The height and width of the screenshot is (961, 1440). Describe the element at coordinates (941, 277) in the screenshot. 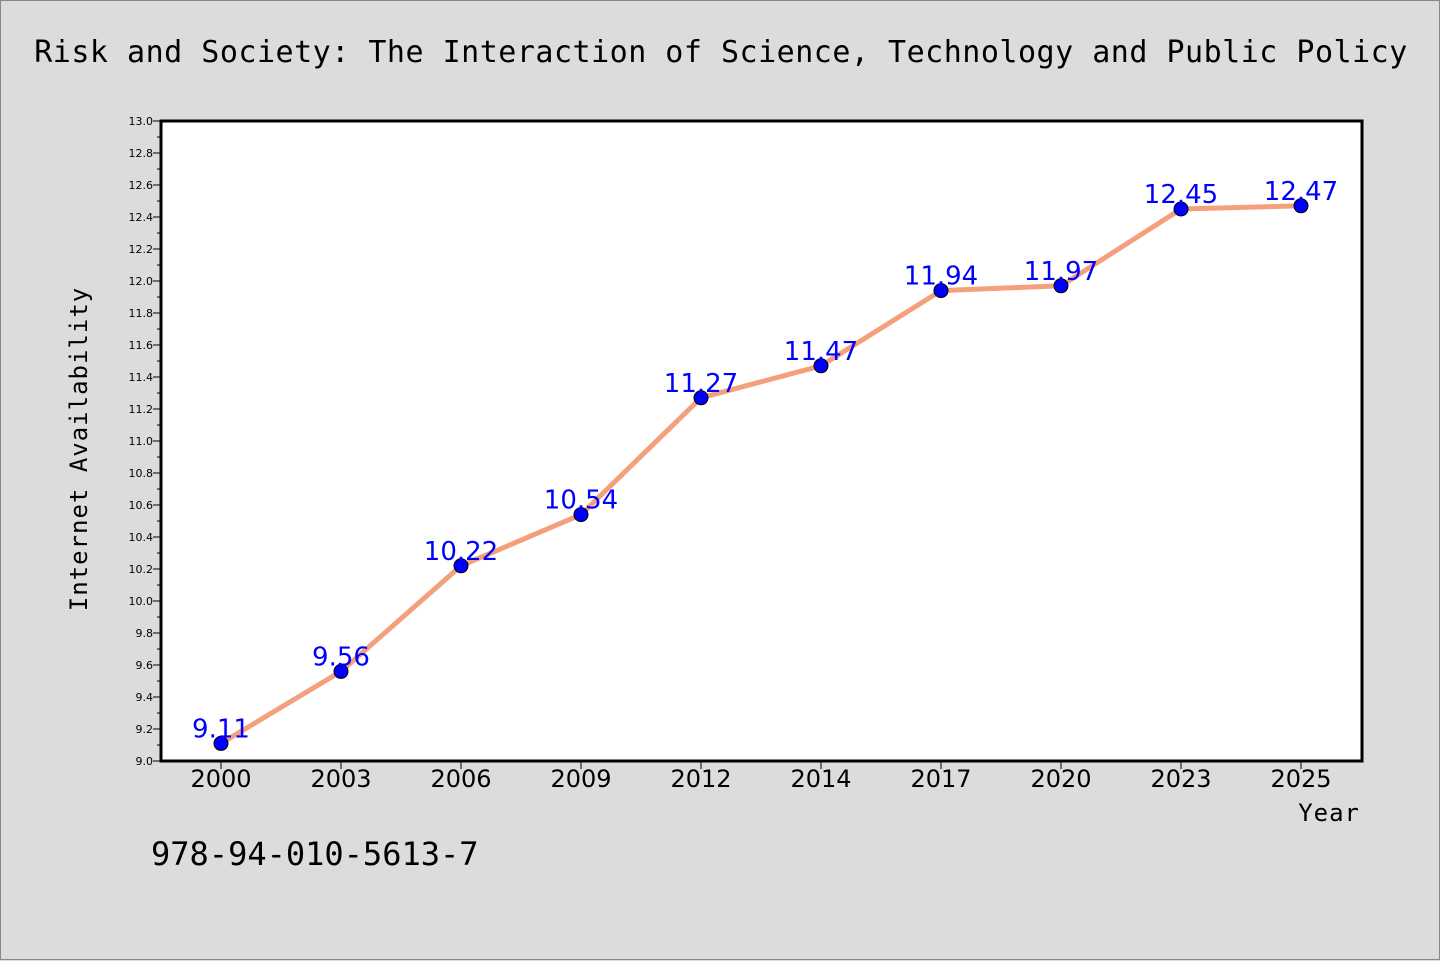

I see `data-label: 11.94` at that location.